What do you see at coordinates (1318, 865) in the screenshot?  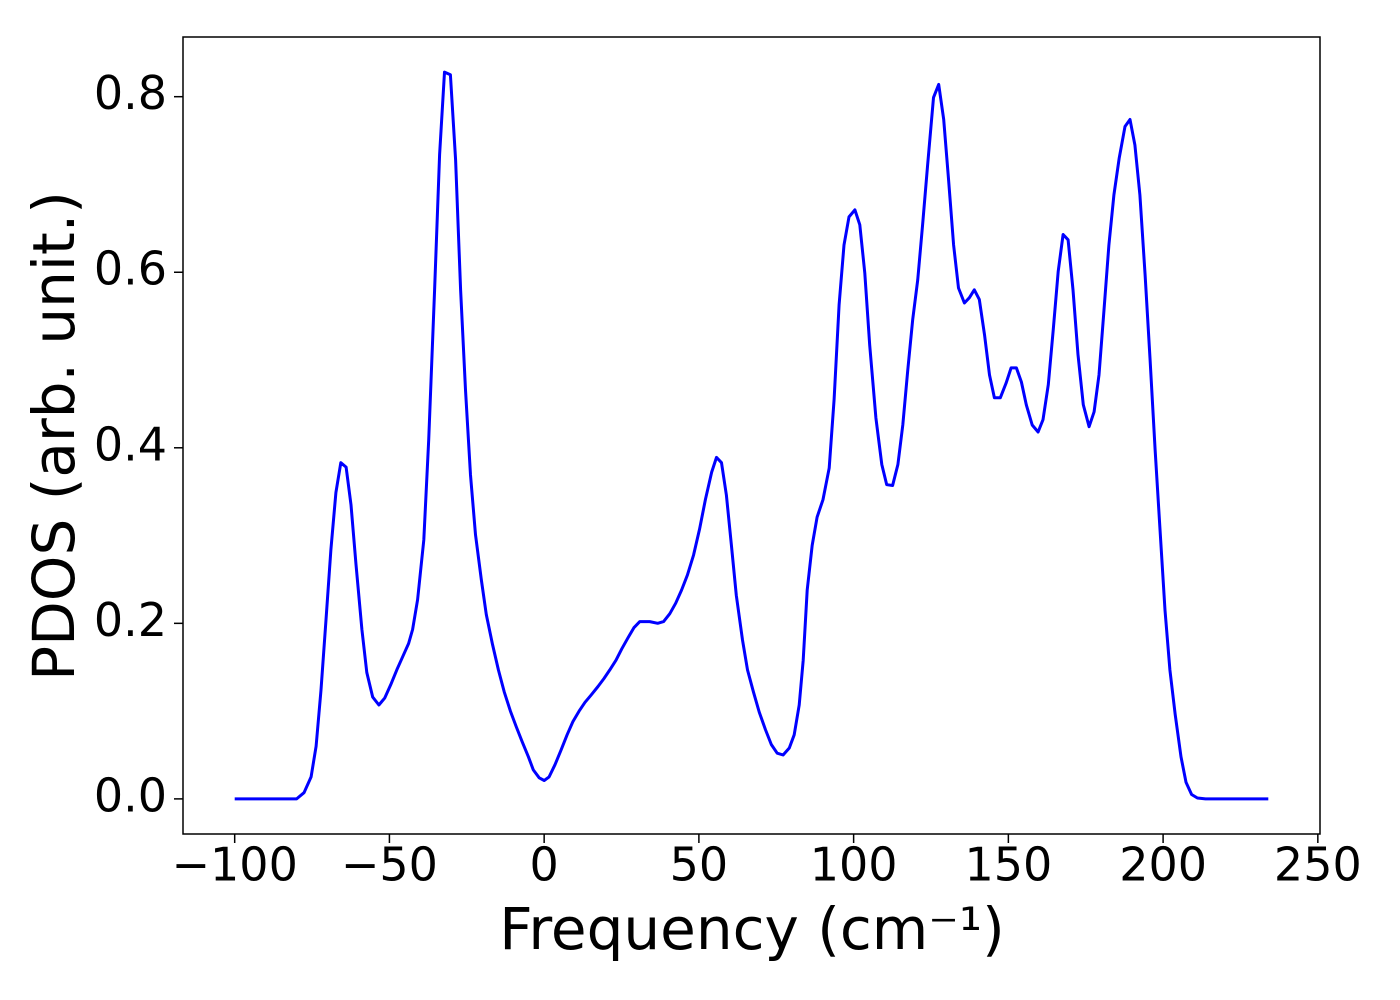 I see `x-tick-label: 250` at bounding box center [1318, 865].